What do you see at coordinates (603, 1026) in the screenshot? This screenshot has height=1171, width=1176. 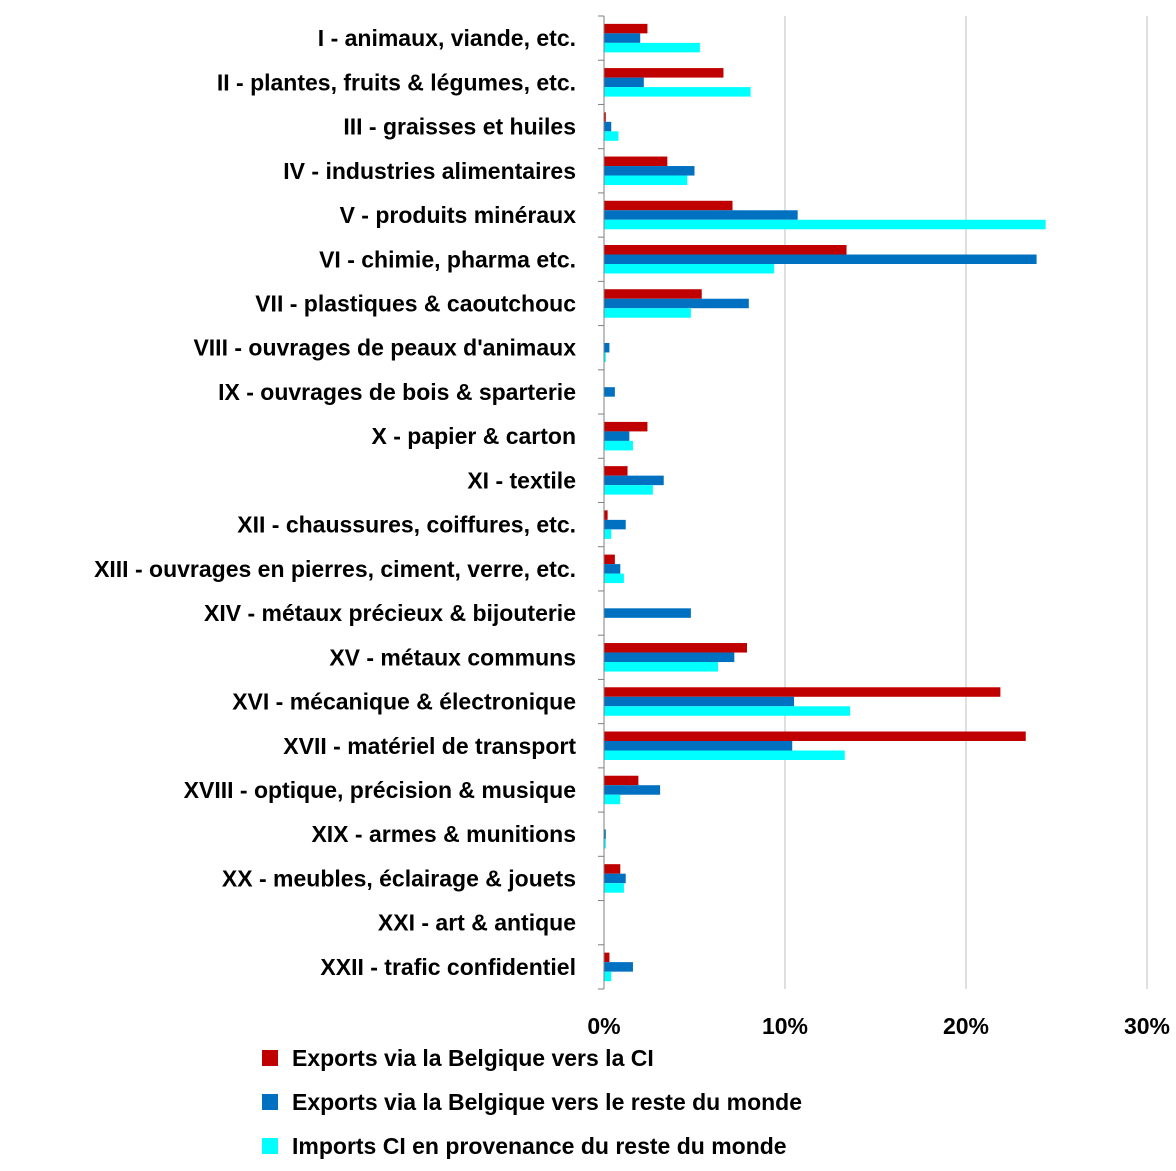 I see `x-tick-label: 0%` at bounding box center [603, 1026].